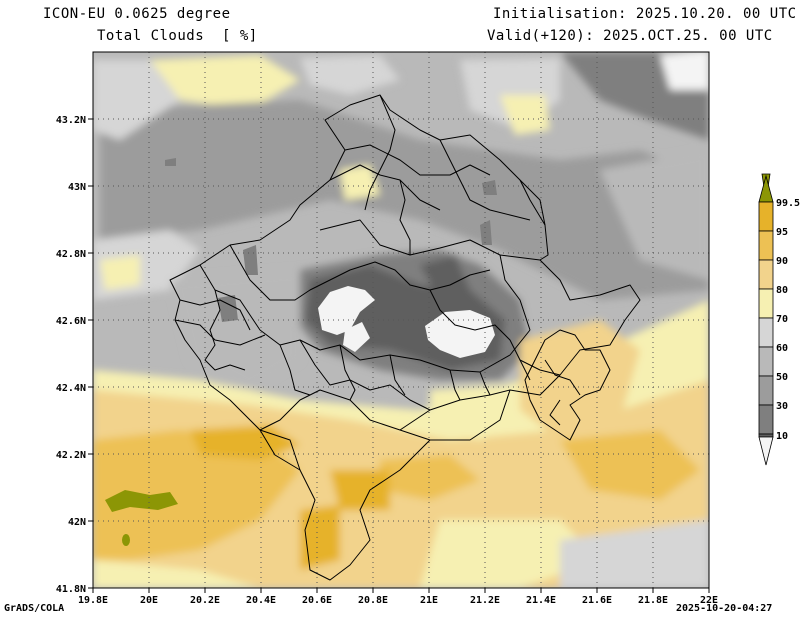 The width and height of the screenshot is (800, 618). What do you see at coordinates (541, 600) in the screenshot?
I see `lon-label: 21.4E` at bounding box center [541, 600].